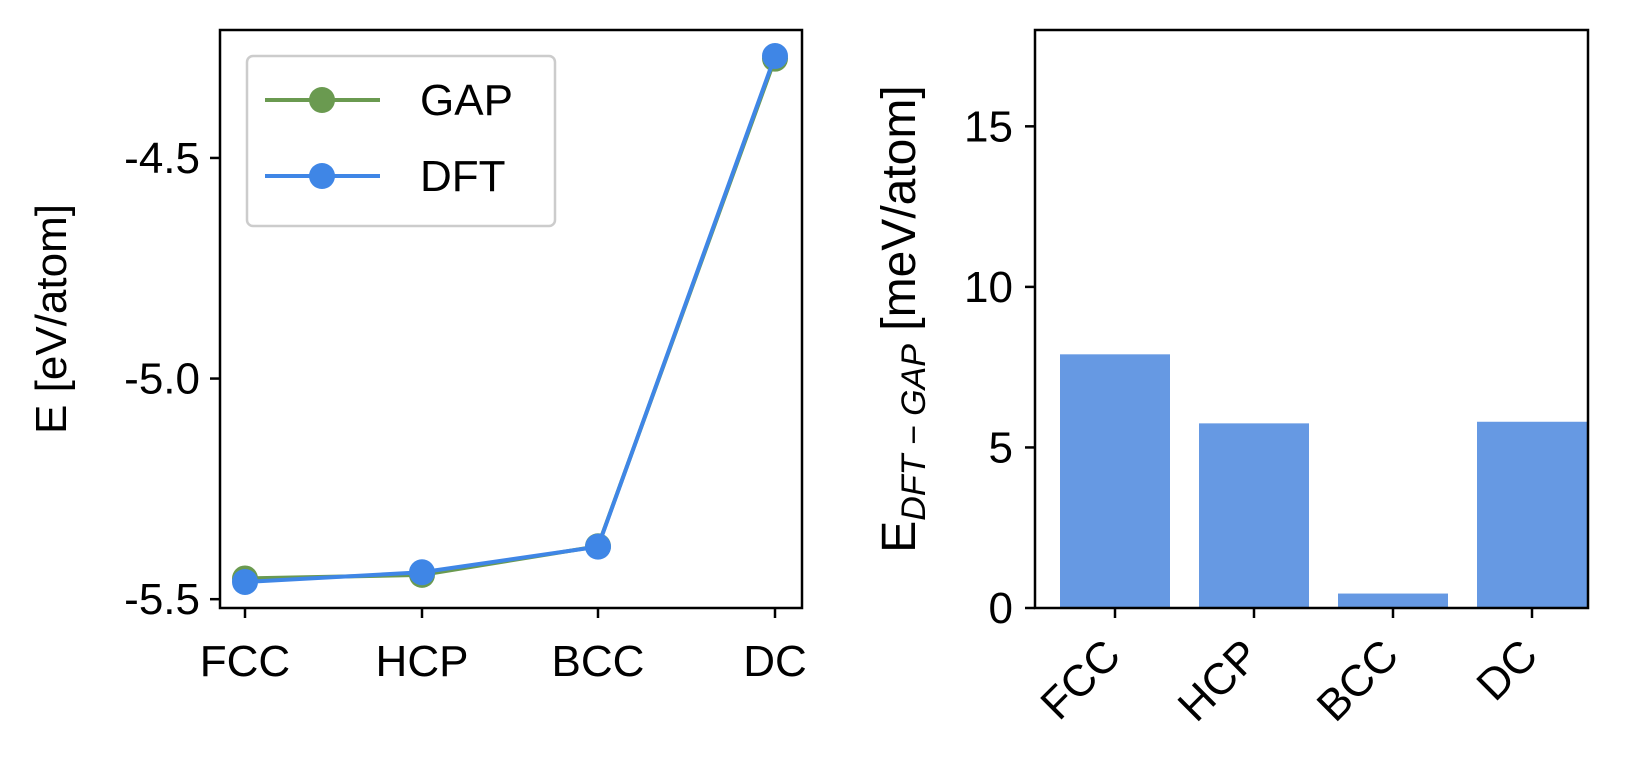  Describe the element at coordinates (422, 572) in the screenshot. I see `dft-point-hcp` at that location.